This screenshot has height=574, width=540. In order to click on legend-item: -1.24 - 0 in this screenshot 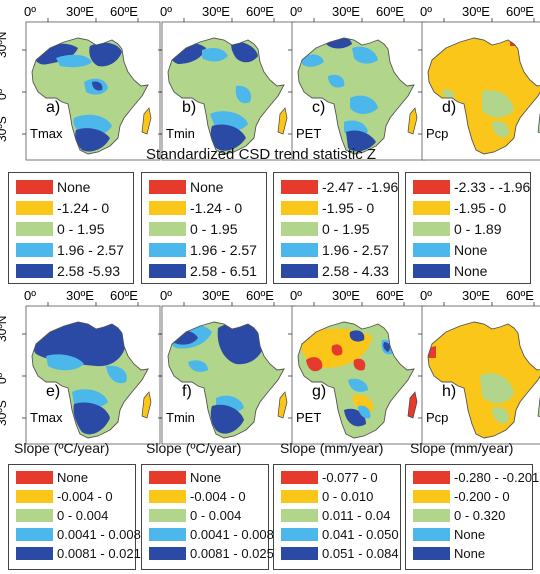, I will do `click(71, 208)`.